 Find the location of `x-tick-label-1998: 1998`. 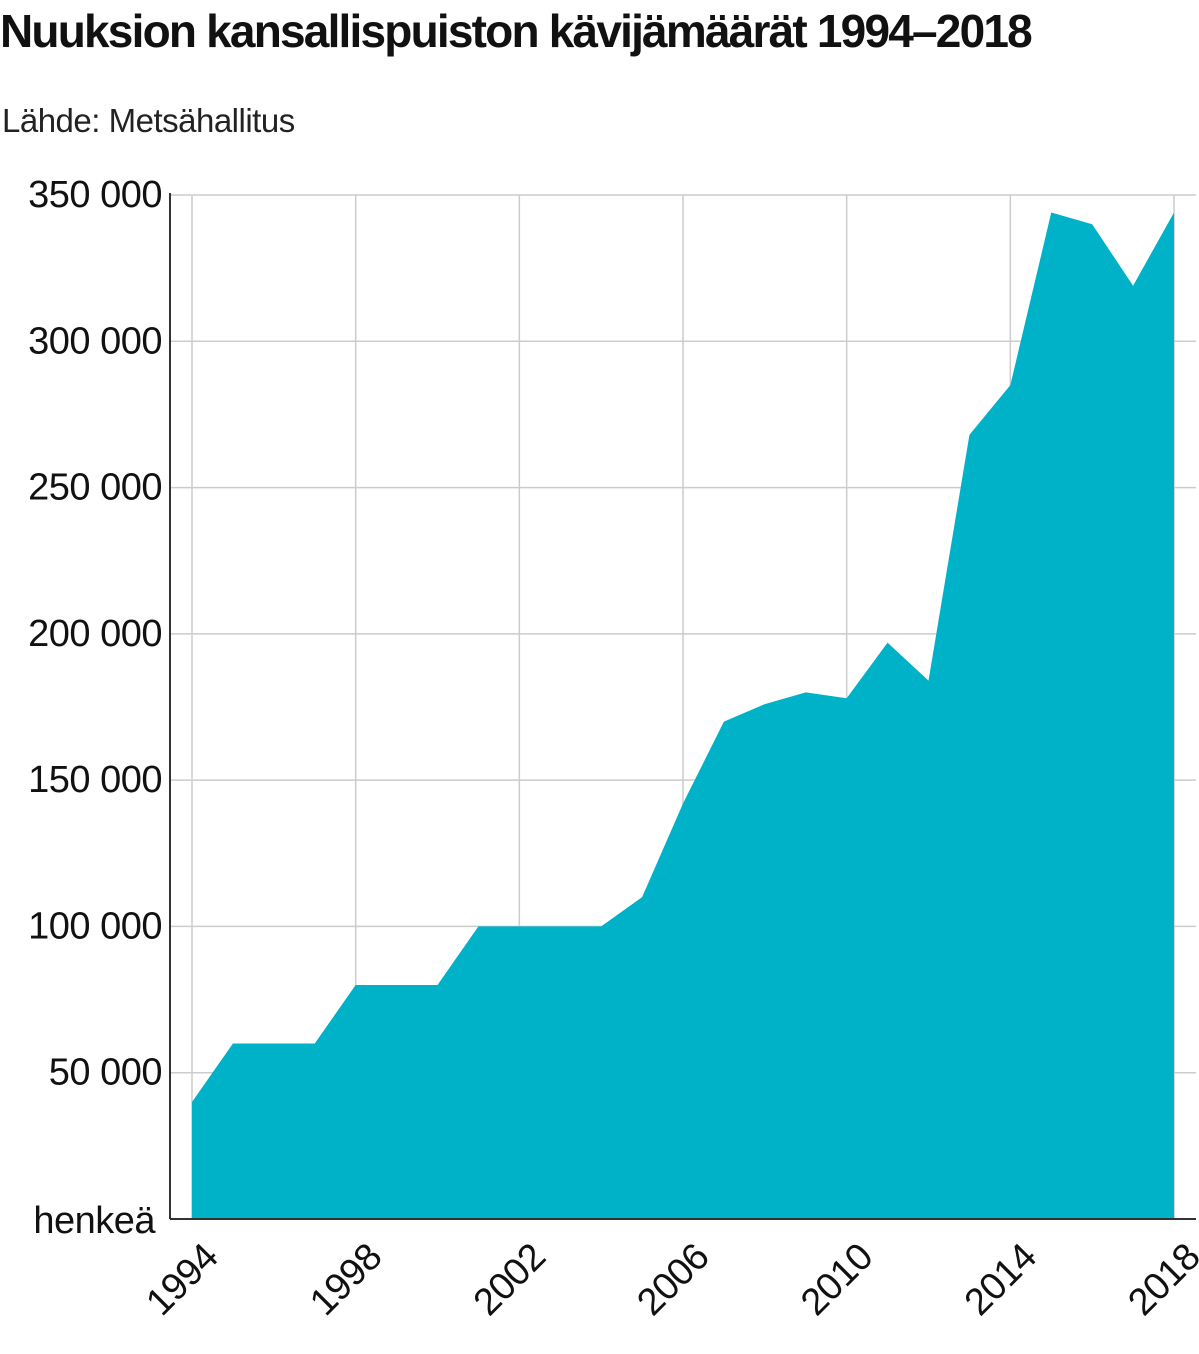

x-tick-label-1998: 1998 is located at coordinates (346, 1280).